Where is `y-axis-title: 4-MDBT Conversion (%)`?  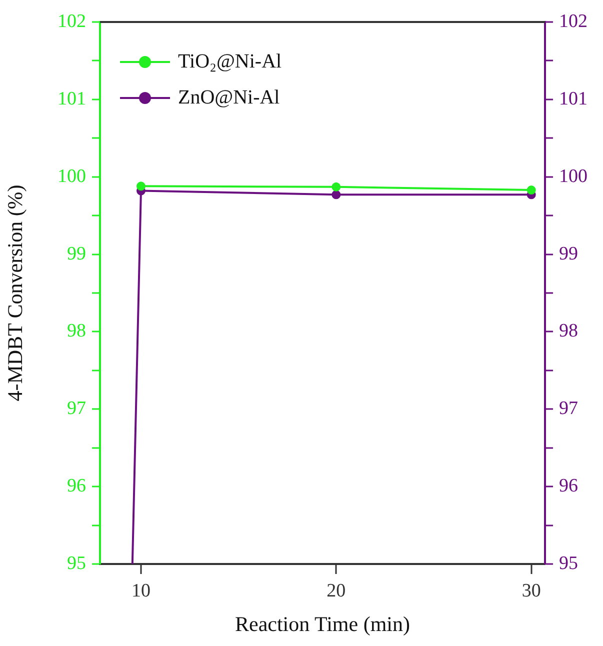
y-axis-title: 4-MDBT Conversion (%) is located at coordinates (15, 293).